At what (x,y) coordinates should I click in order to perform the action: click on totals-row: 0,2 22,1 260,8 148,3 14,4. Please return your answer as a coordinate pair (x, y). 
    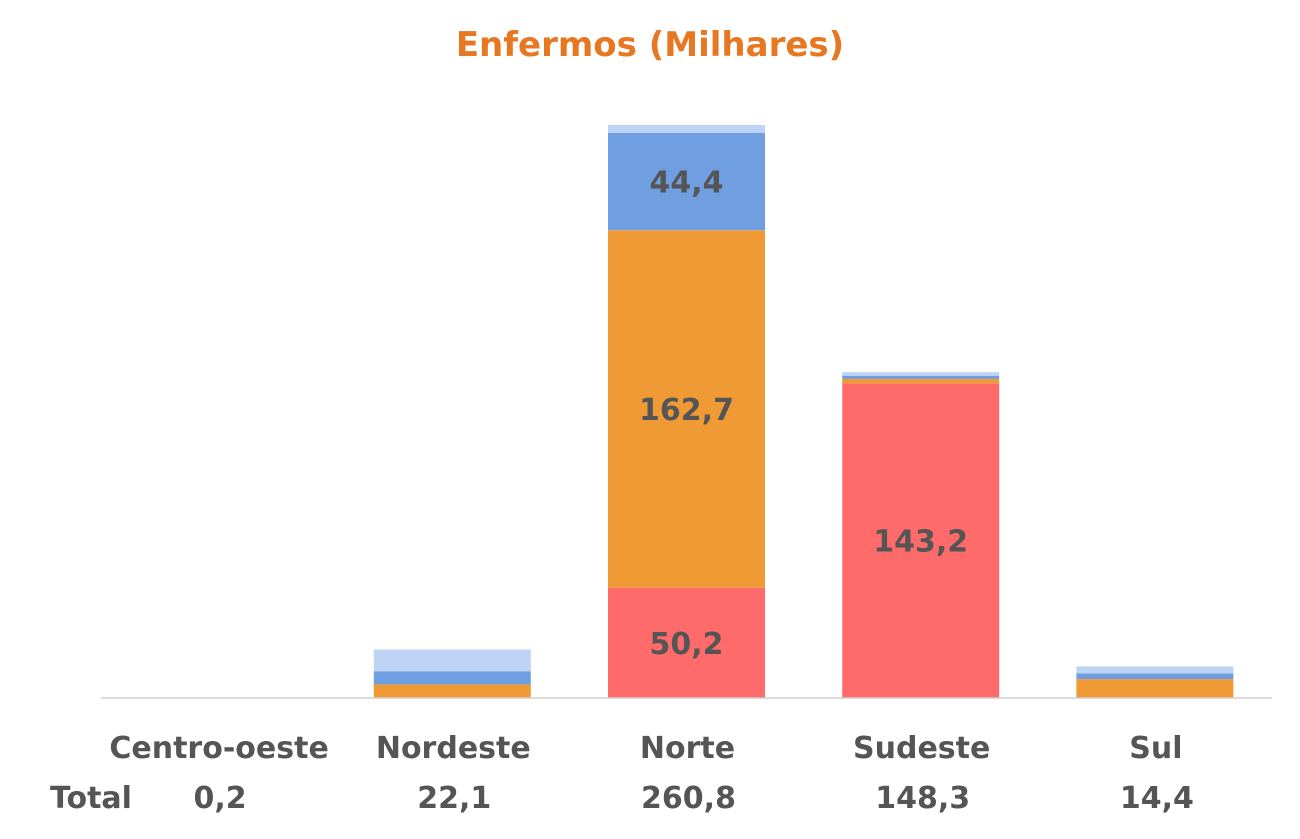
    Looking at the image, I should click on (694, 798).